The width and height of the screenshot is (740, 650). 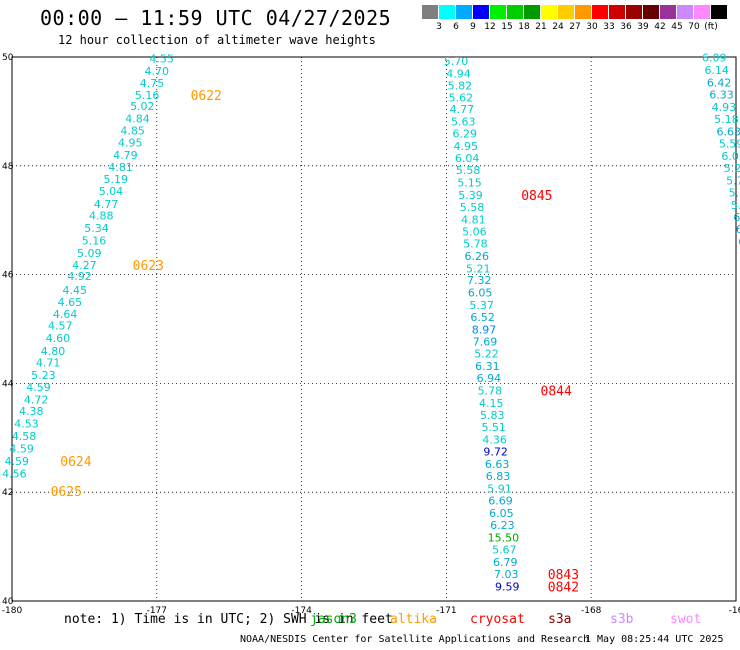 What do you see at coordinates (475, 244) in the screenshot?
I see `wave-height-value: 5.78` at bounding box center [475, 244].